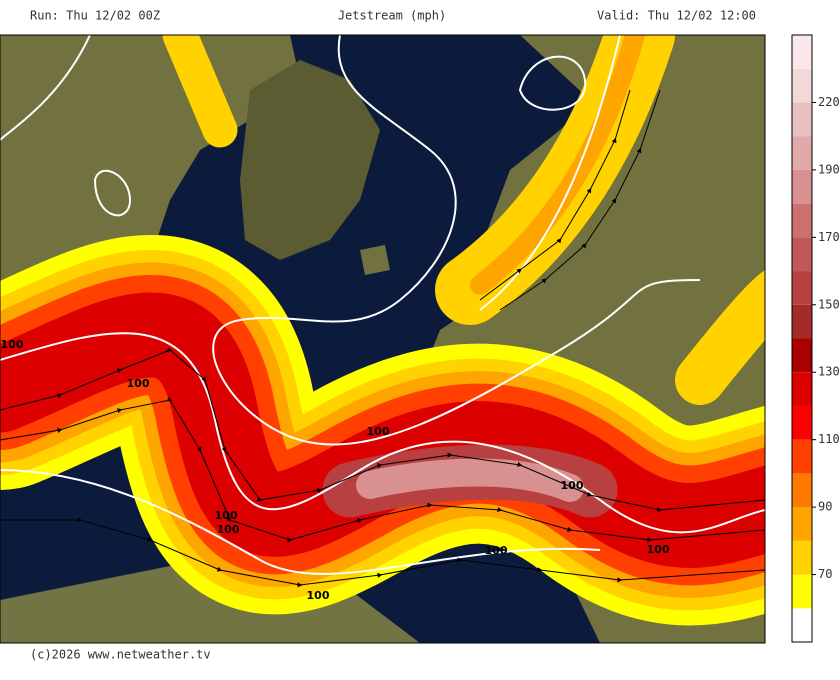 The width and height of the screenshot is (840, 680). Describe the element at coordinates (815, 338) in the screenshot. I see `colorbar: 70 90 110 130 150 170 190 220` at that location.